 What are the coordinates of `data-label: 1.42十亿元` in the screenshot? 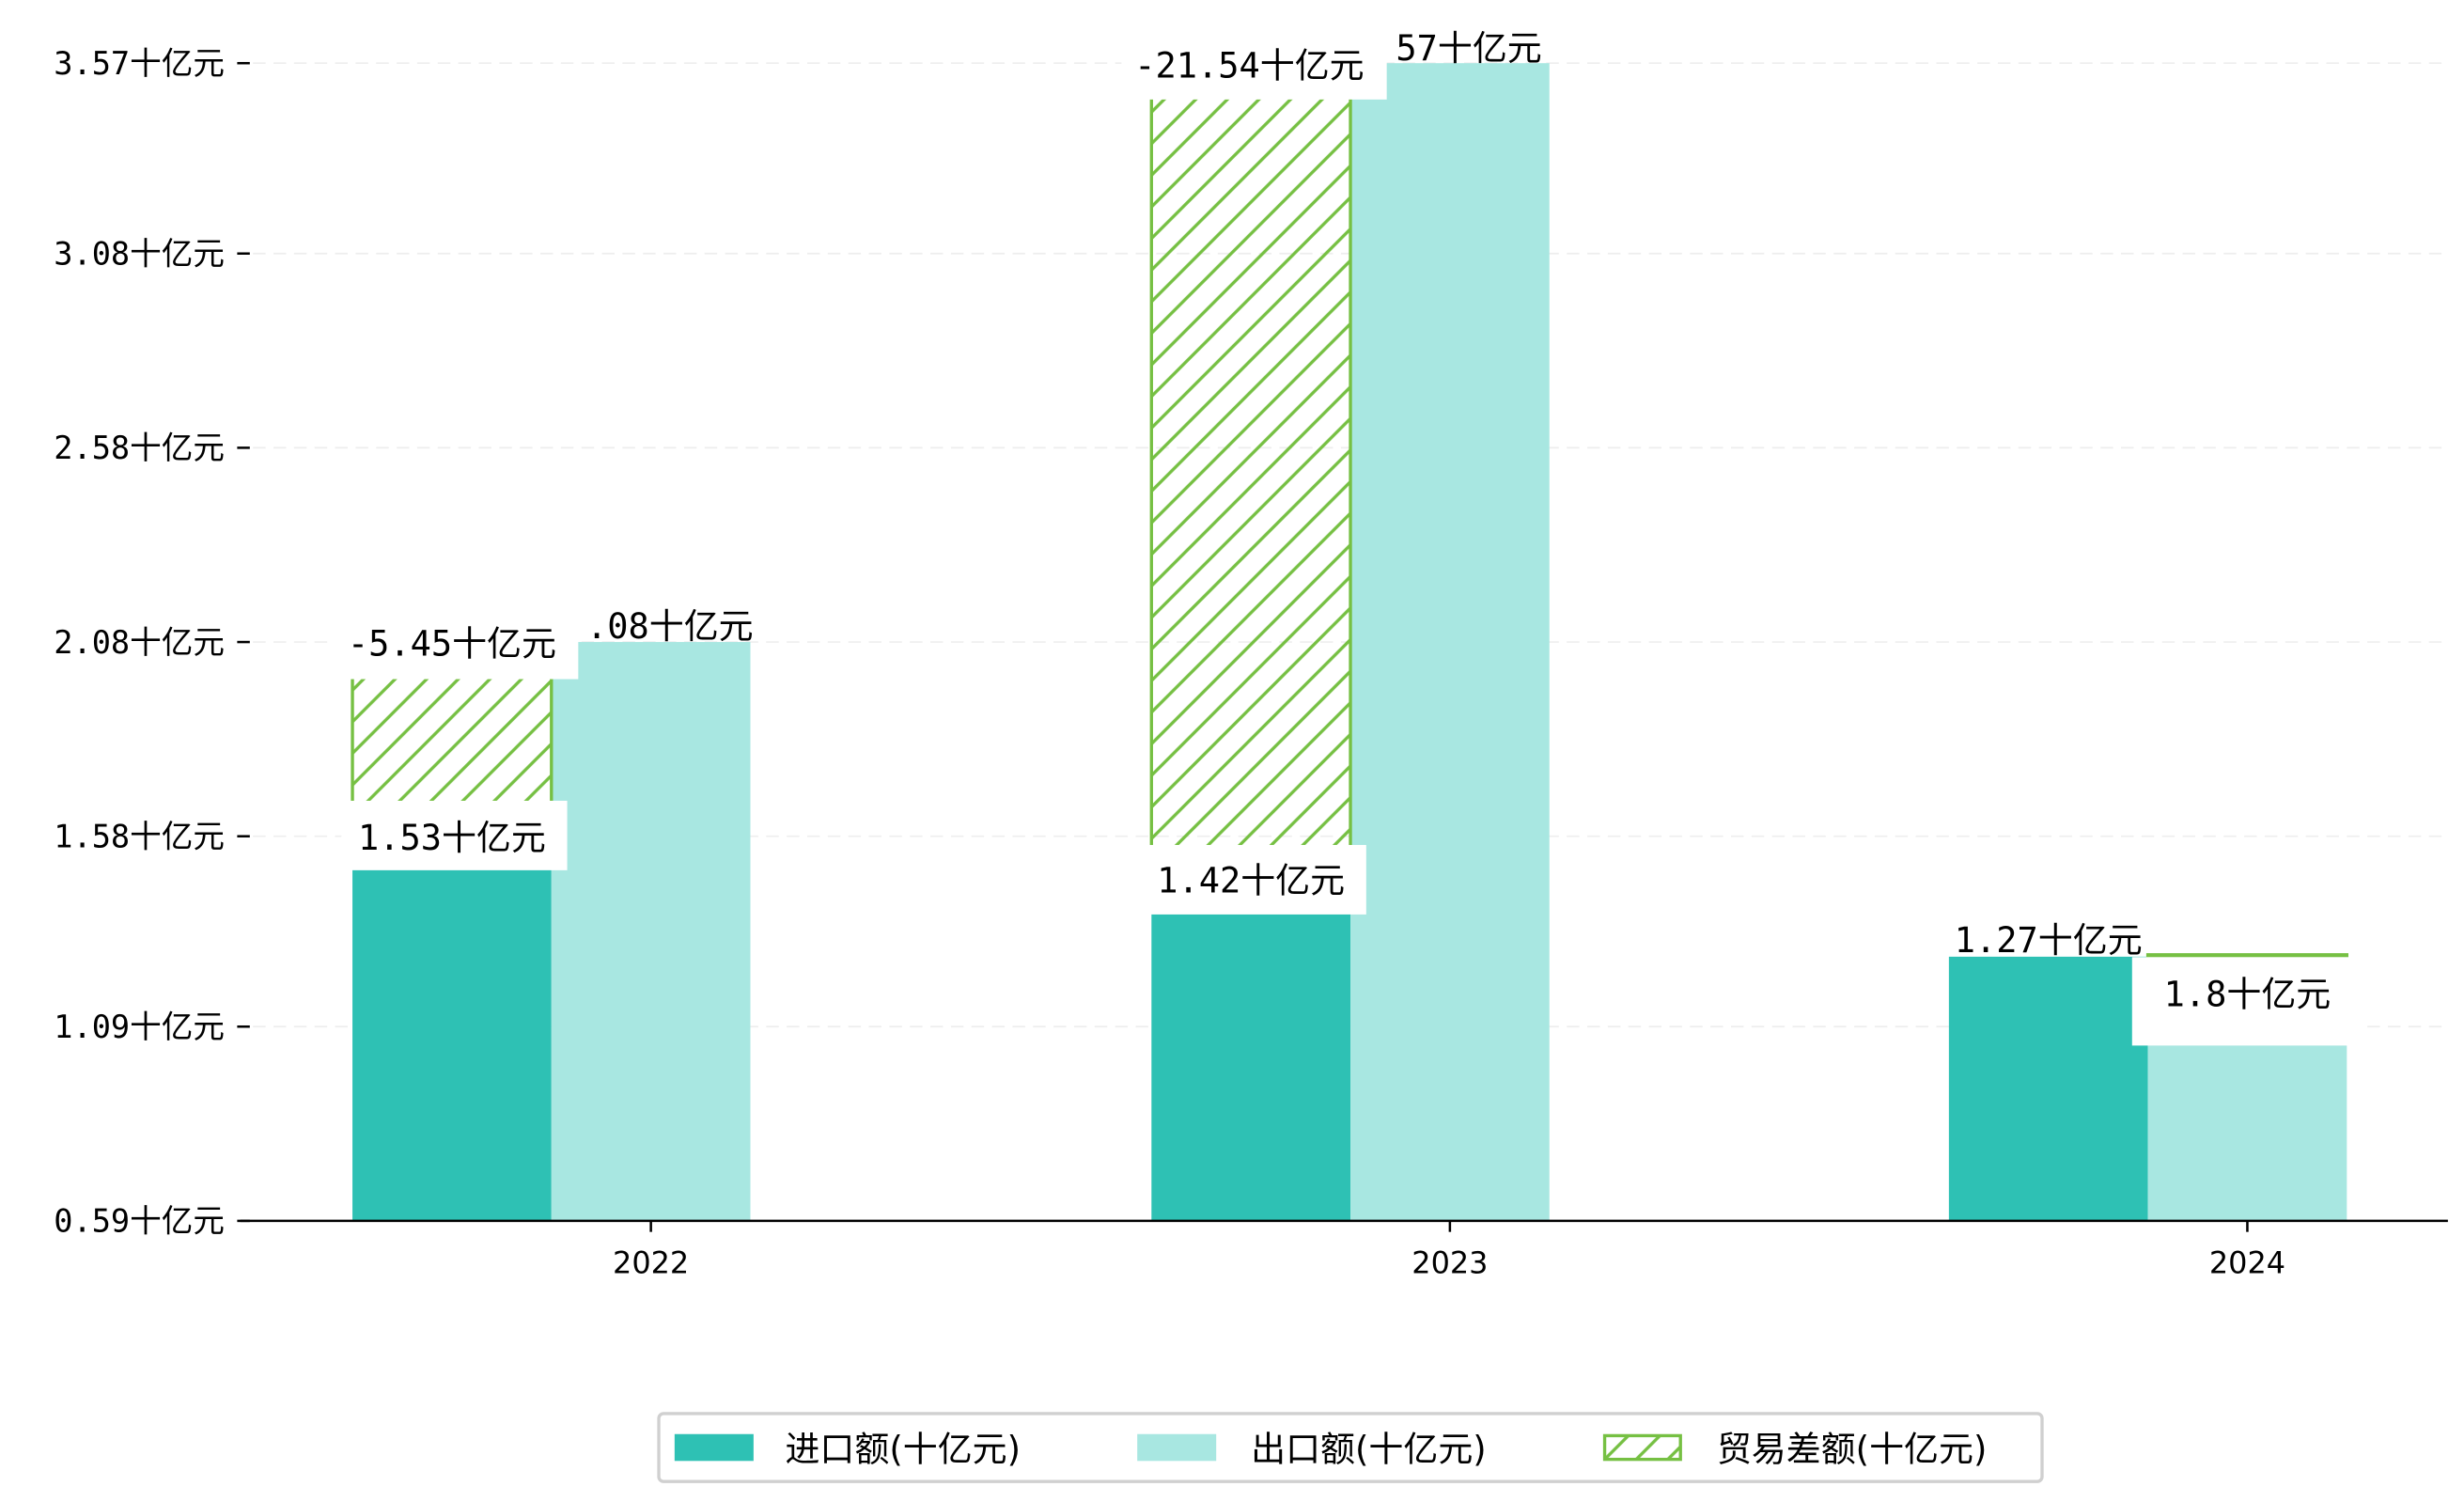 It's located at (1251, 880).